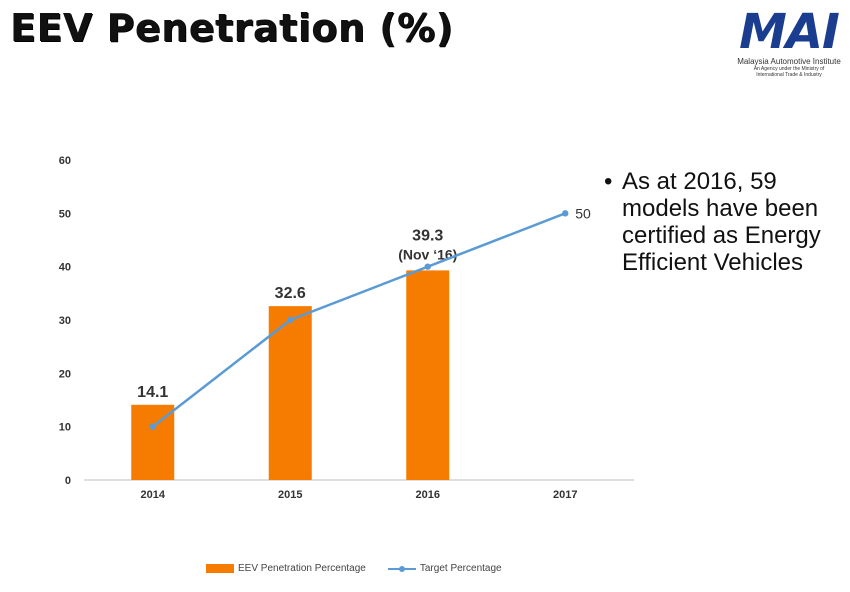 This screenshot has width=850, height=592. I want to click on bar-data-label: 32.6, so click(290, 293).